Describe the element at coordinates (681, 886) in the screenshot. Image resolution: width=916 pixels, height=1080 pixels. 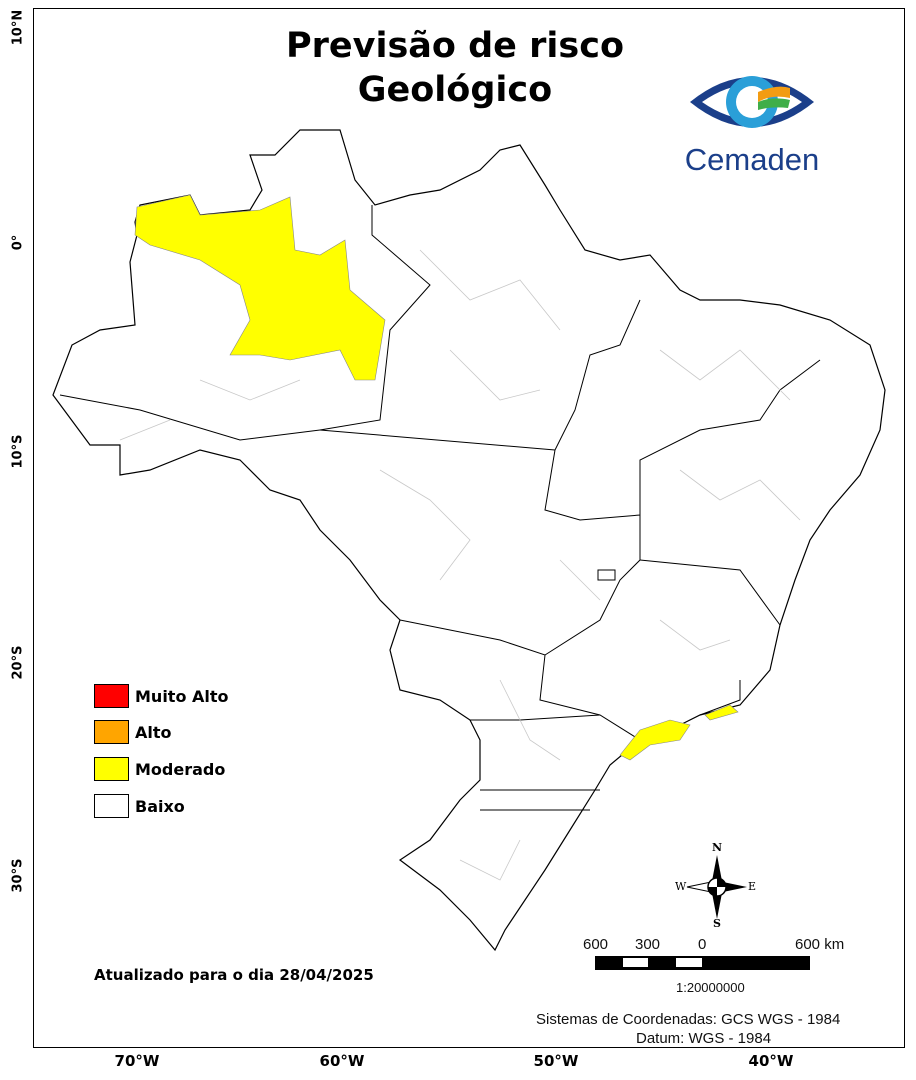
I see `compass-w: W` at that location.